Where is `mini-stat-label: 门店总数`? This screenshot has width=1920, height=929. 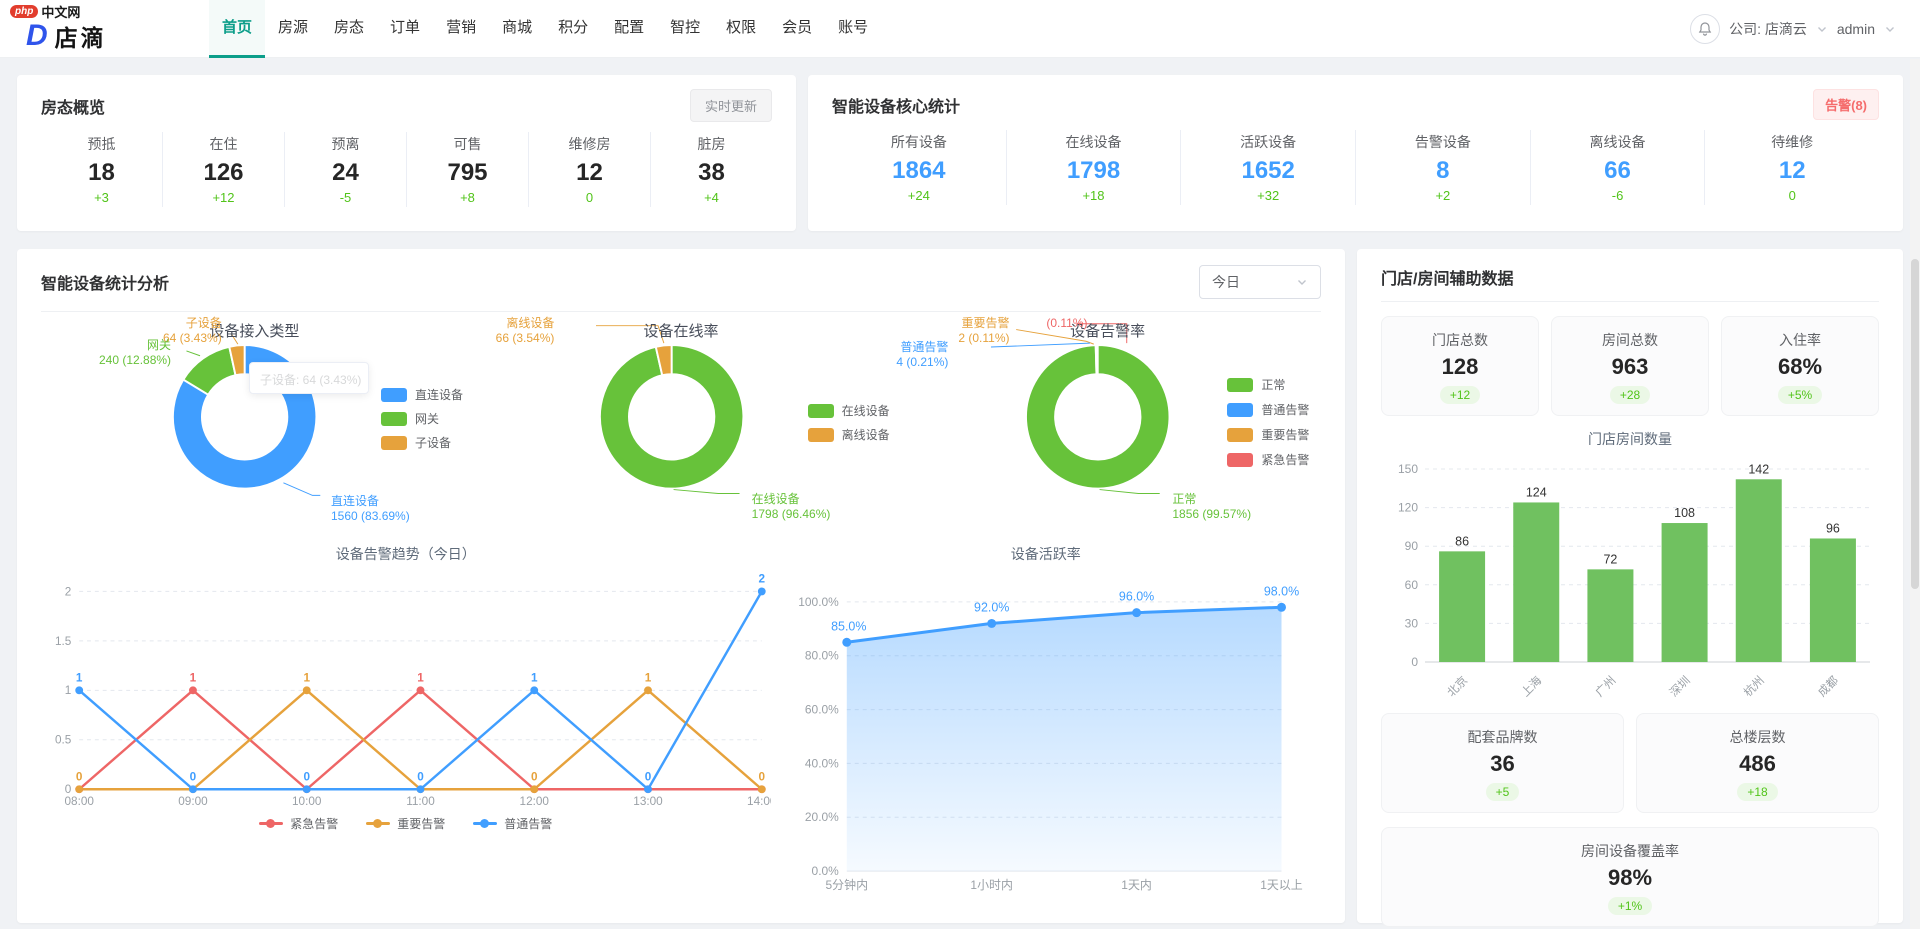
mini-stat-label: 门店总数 is located at coordinates (1460, 340).